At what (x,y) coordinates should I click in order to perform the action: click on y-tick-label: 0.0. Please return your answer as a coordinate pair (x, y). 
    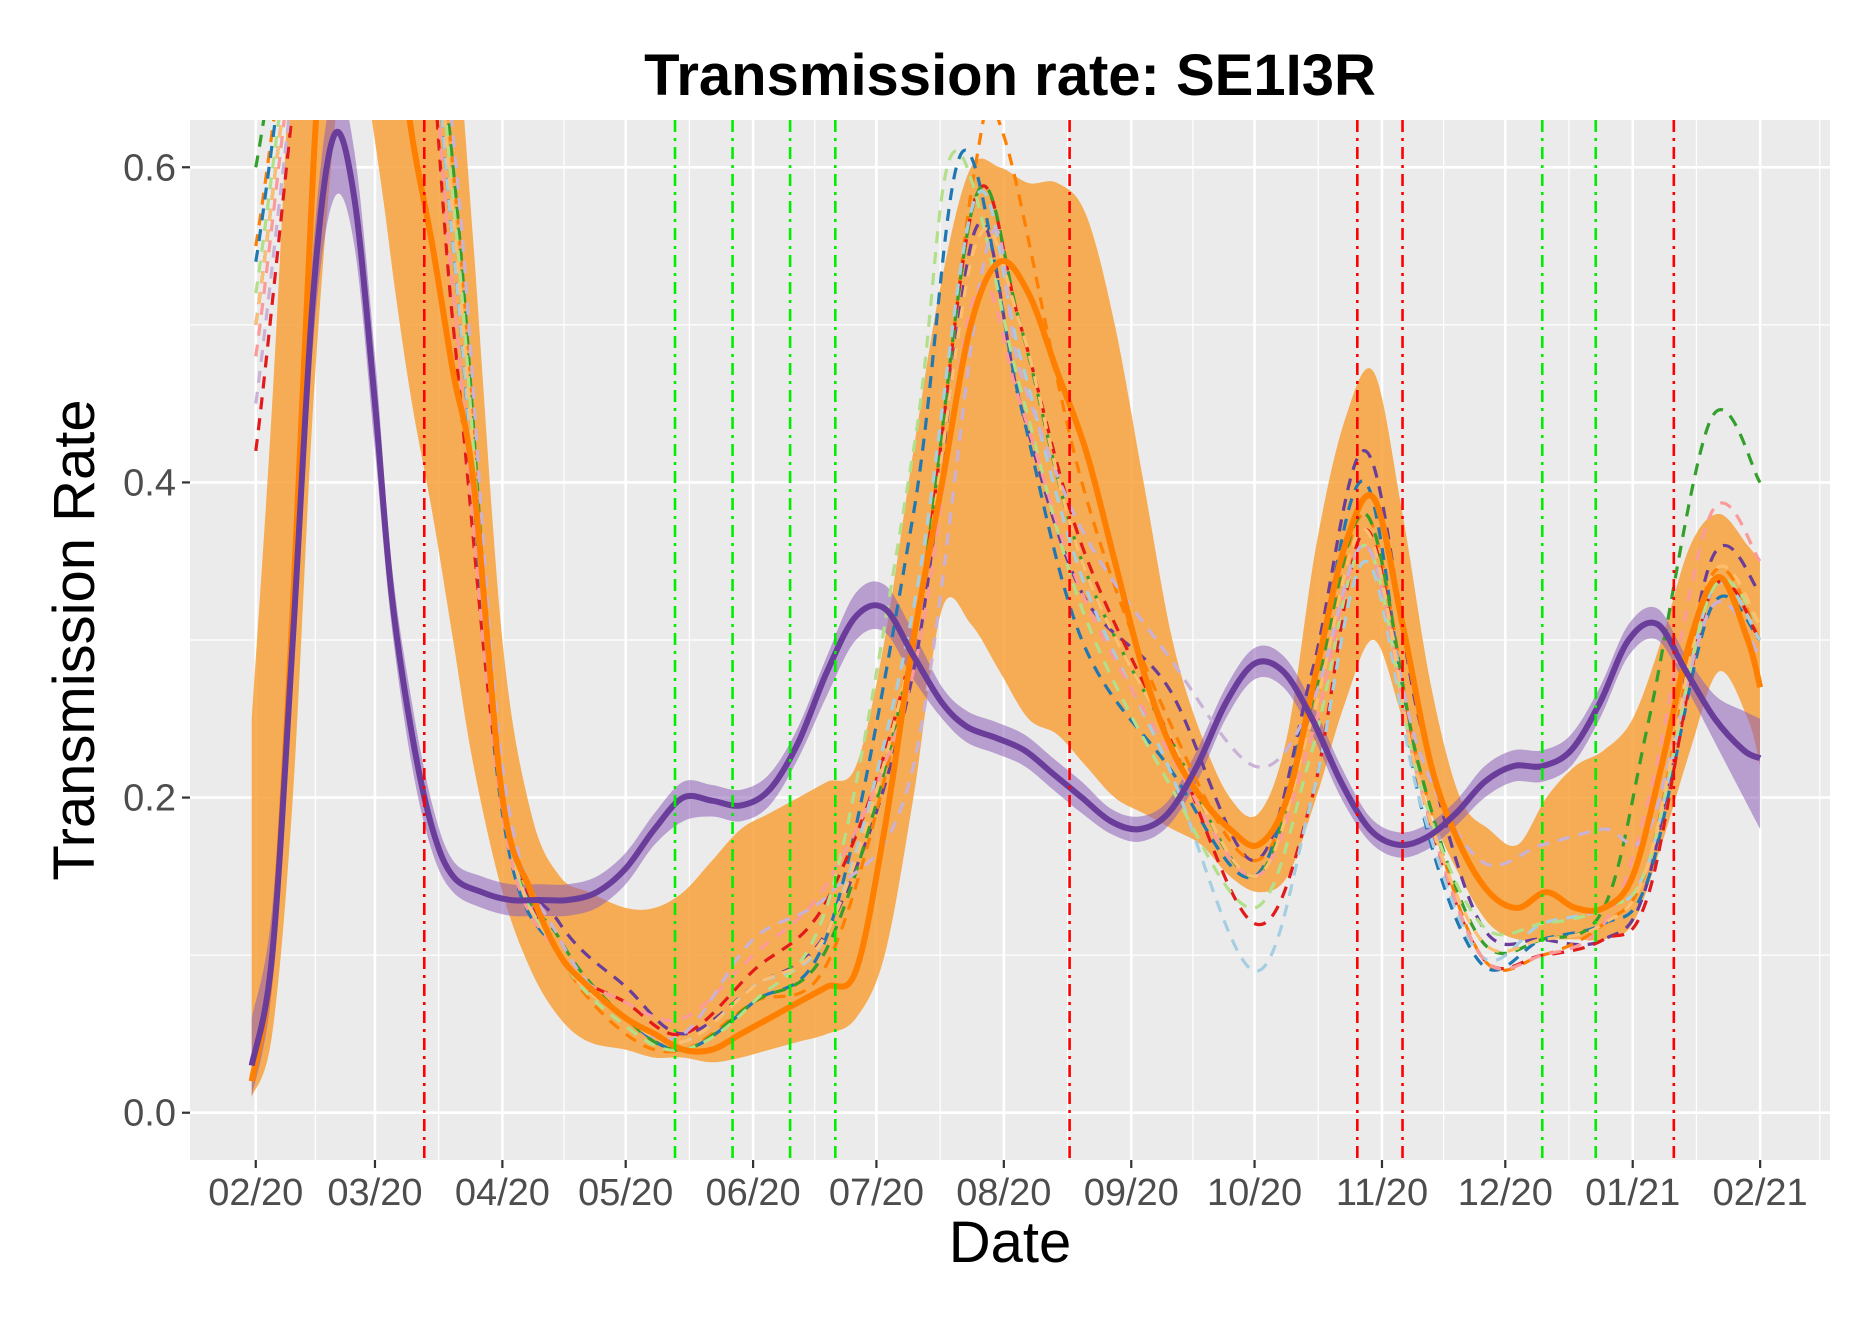
    Looking at the image, I should click on (149, 1114).